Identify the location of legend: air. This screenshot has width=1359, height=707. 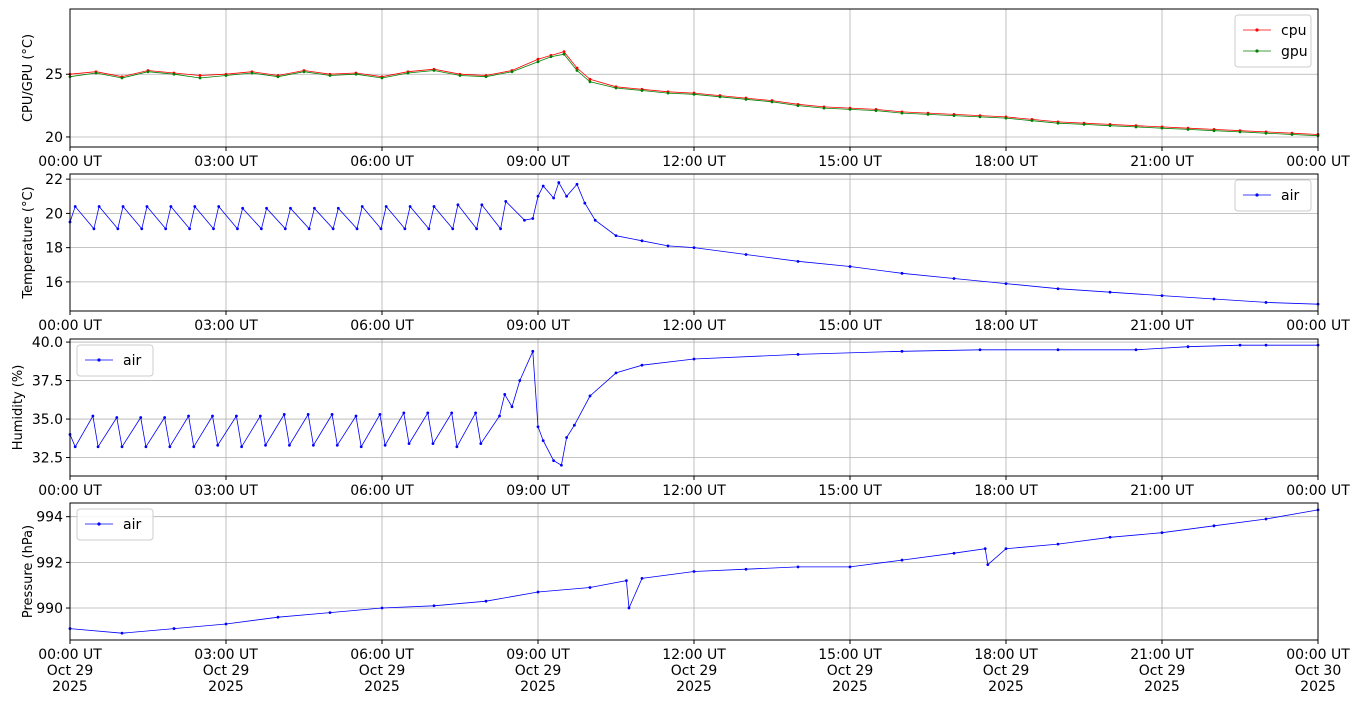
(115, 524).